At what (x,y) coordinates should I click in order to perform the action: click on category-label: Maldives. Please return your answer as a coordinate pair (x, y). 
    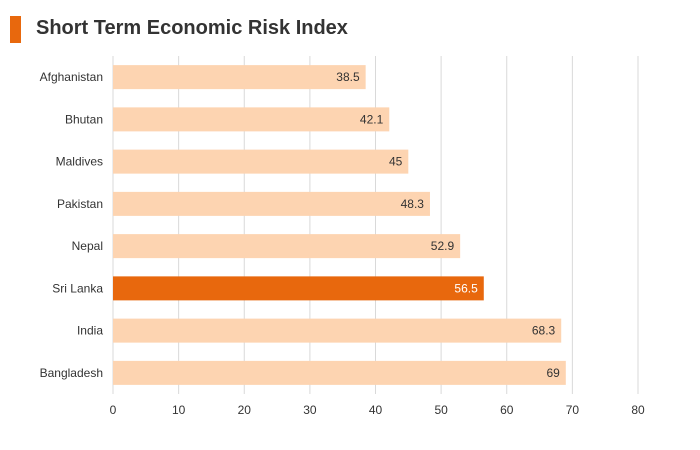
    Looking at the image, I should click on (79, 162).